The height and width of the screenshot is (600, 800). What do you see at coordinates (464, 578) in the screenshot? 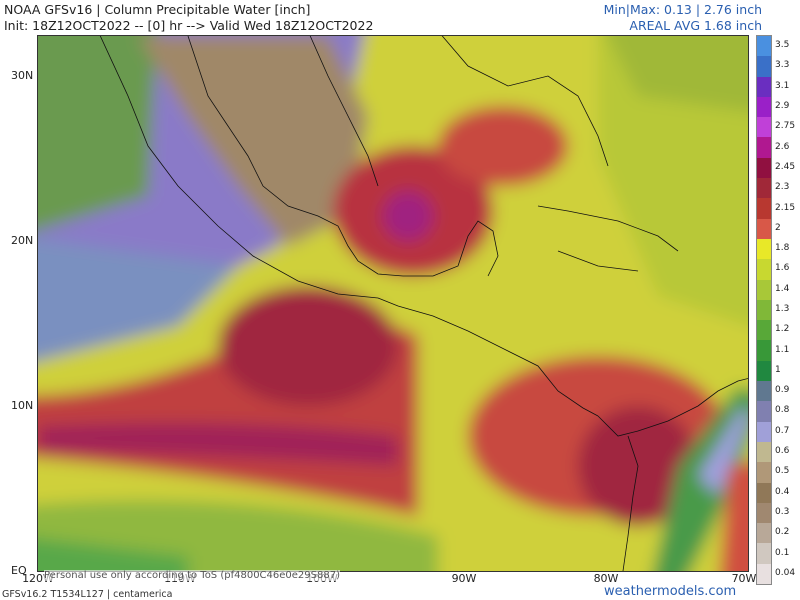
I see `lon-tick-90w: 90W` at bounding box center [464, 578].